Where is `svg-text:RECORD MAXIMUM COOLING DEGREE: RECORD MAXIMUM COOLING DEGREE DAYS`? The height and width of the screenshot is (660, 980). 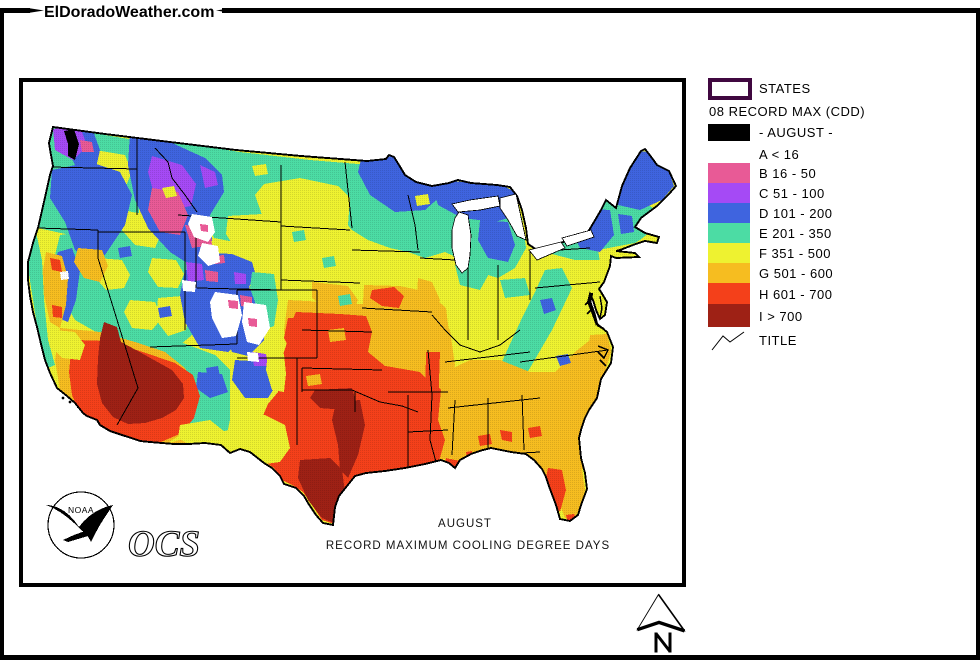 svg-text:RECORD MAXIMUM COOLING DEGREE: RECORD MAXIMUM COOLING DEGREE DAYS is located at coordinates (468, 546).